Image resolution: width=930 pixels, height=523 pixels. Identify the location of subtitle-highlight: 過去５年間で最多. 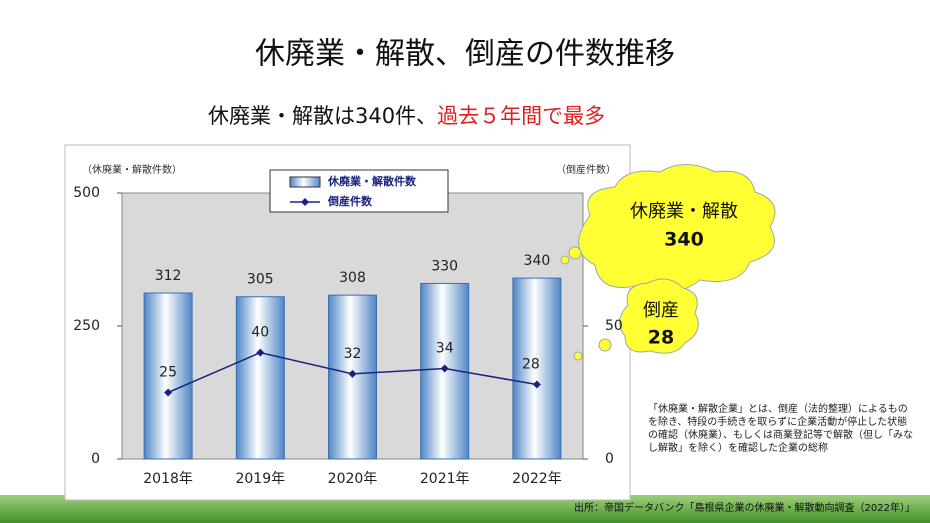
(521, 116).